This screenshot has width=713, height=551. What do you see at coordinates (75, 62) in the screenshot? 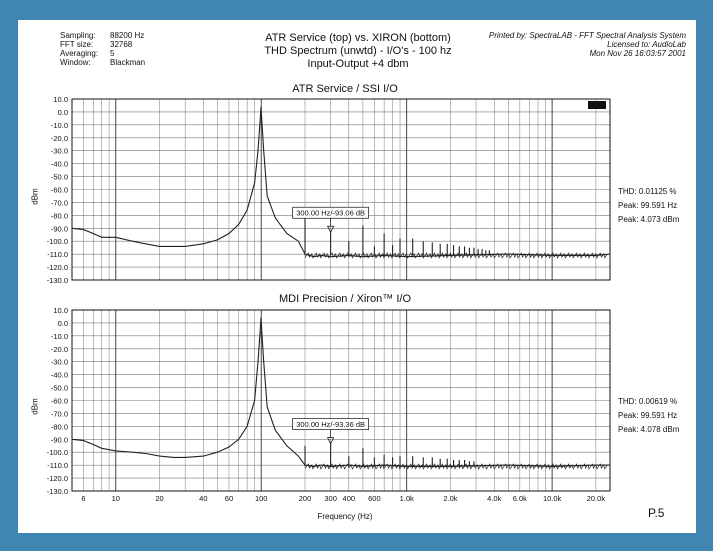
I see `meta-label-window: Window:` at bounding box center [75, 62].